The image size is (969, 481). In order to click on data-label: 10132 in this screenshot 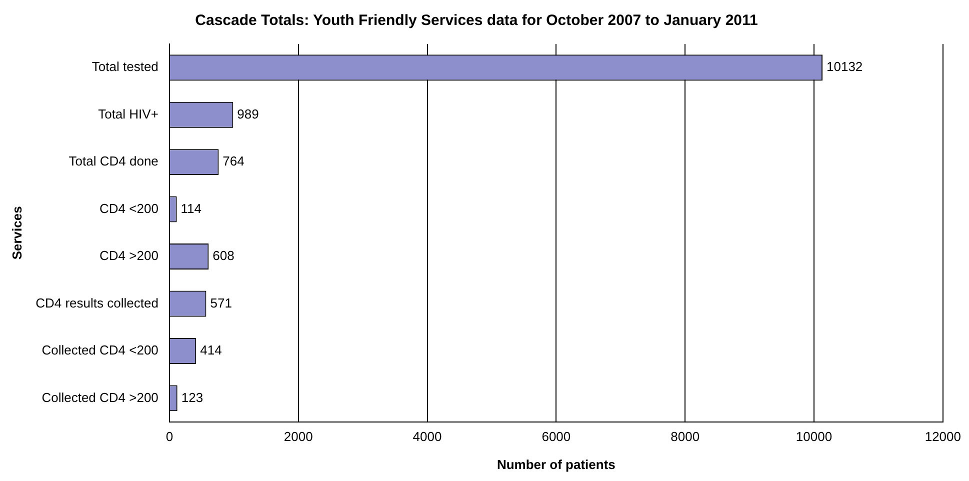, I will do `click(844, 66)`.